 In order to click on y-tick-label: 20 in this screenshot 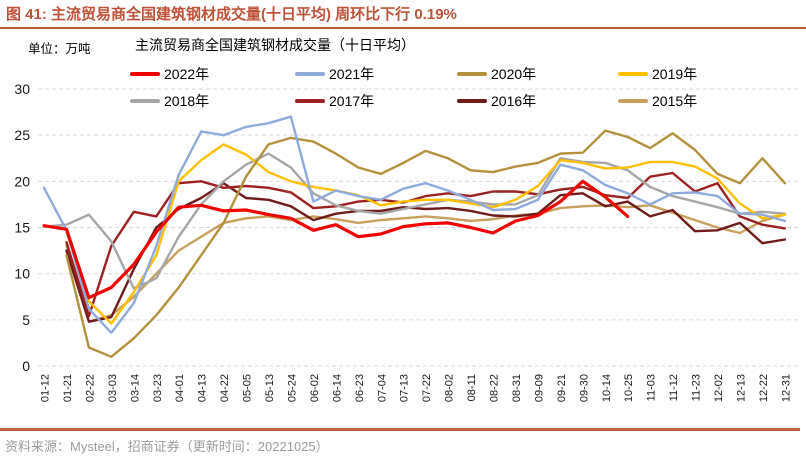, I will do `click(22, 181)`.